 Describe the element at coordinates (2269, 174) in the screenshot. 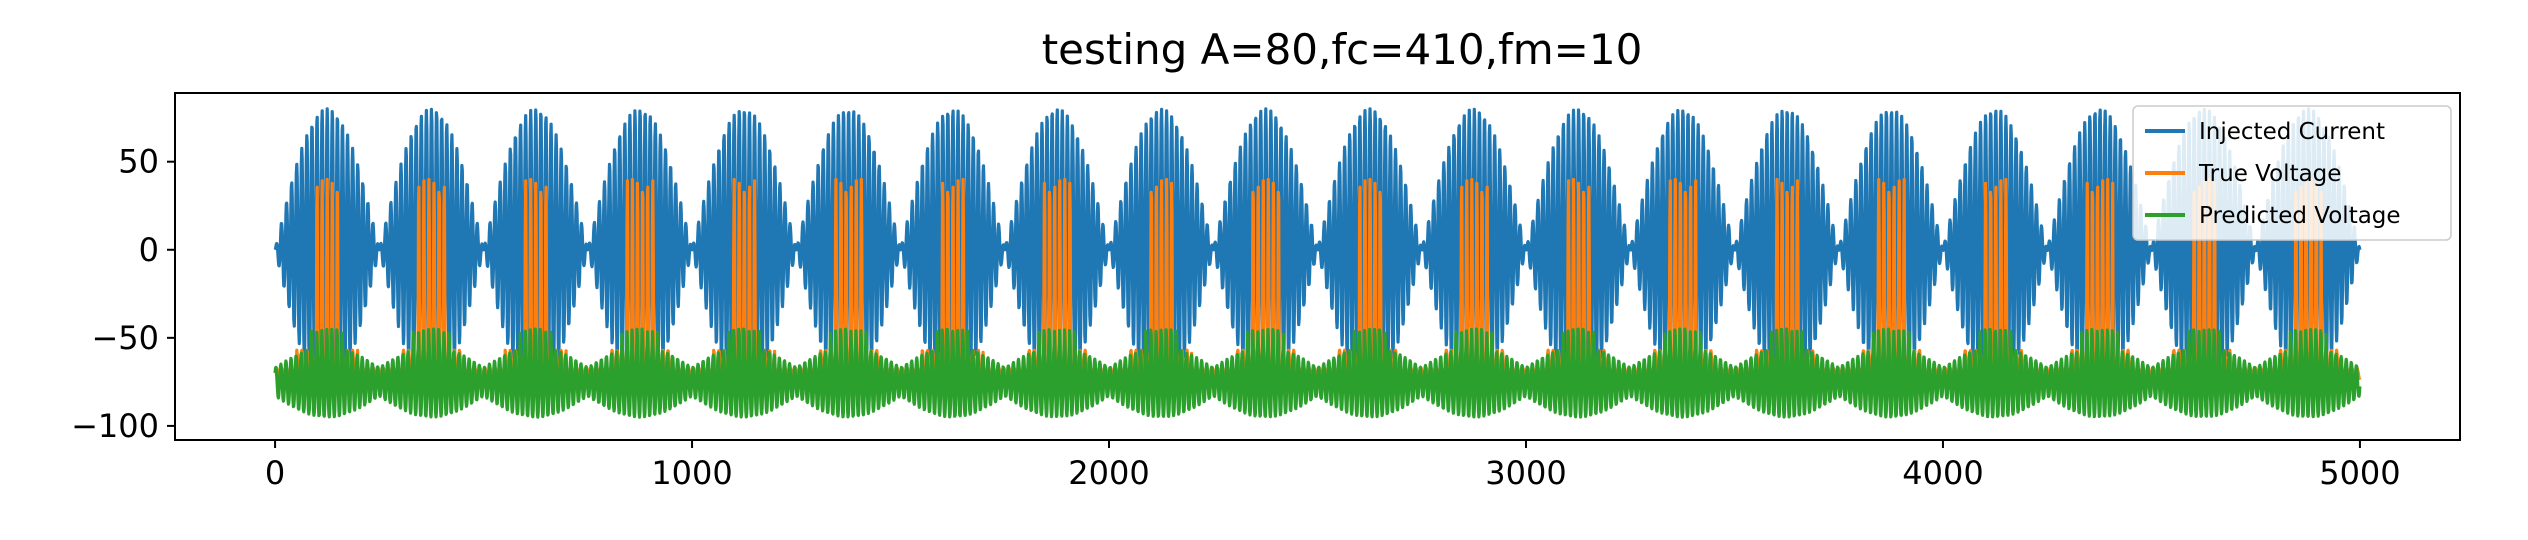

I see `legend-label: True Voltage` at that location.